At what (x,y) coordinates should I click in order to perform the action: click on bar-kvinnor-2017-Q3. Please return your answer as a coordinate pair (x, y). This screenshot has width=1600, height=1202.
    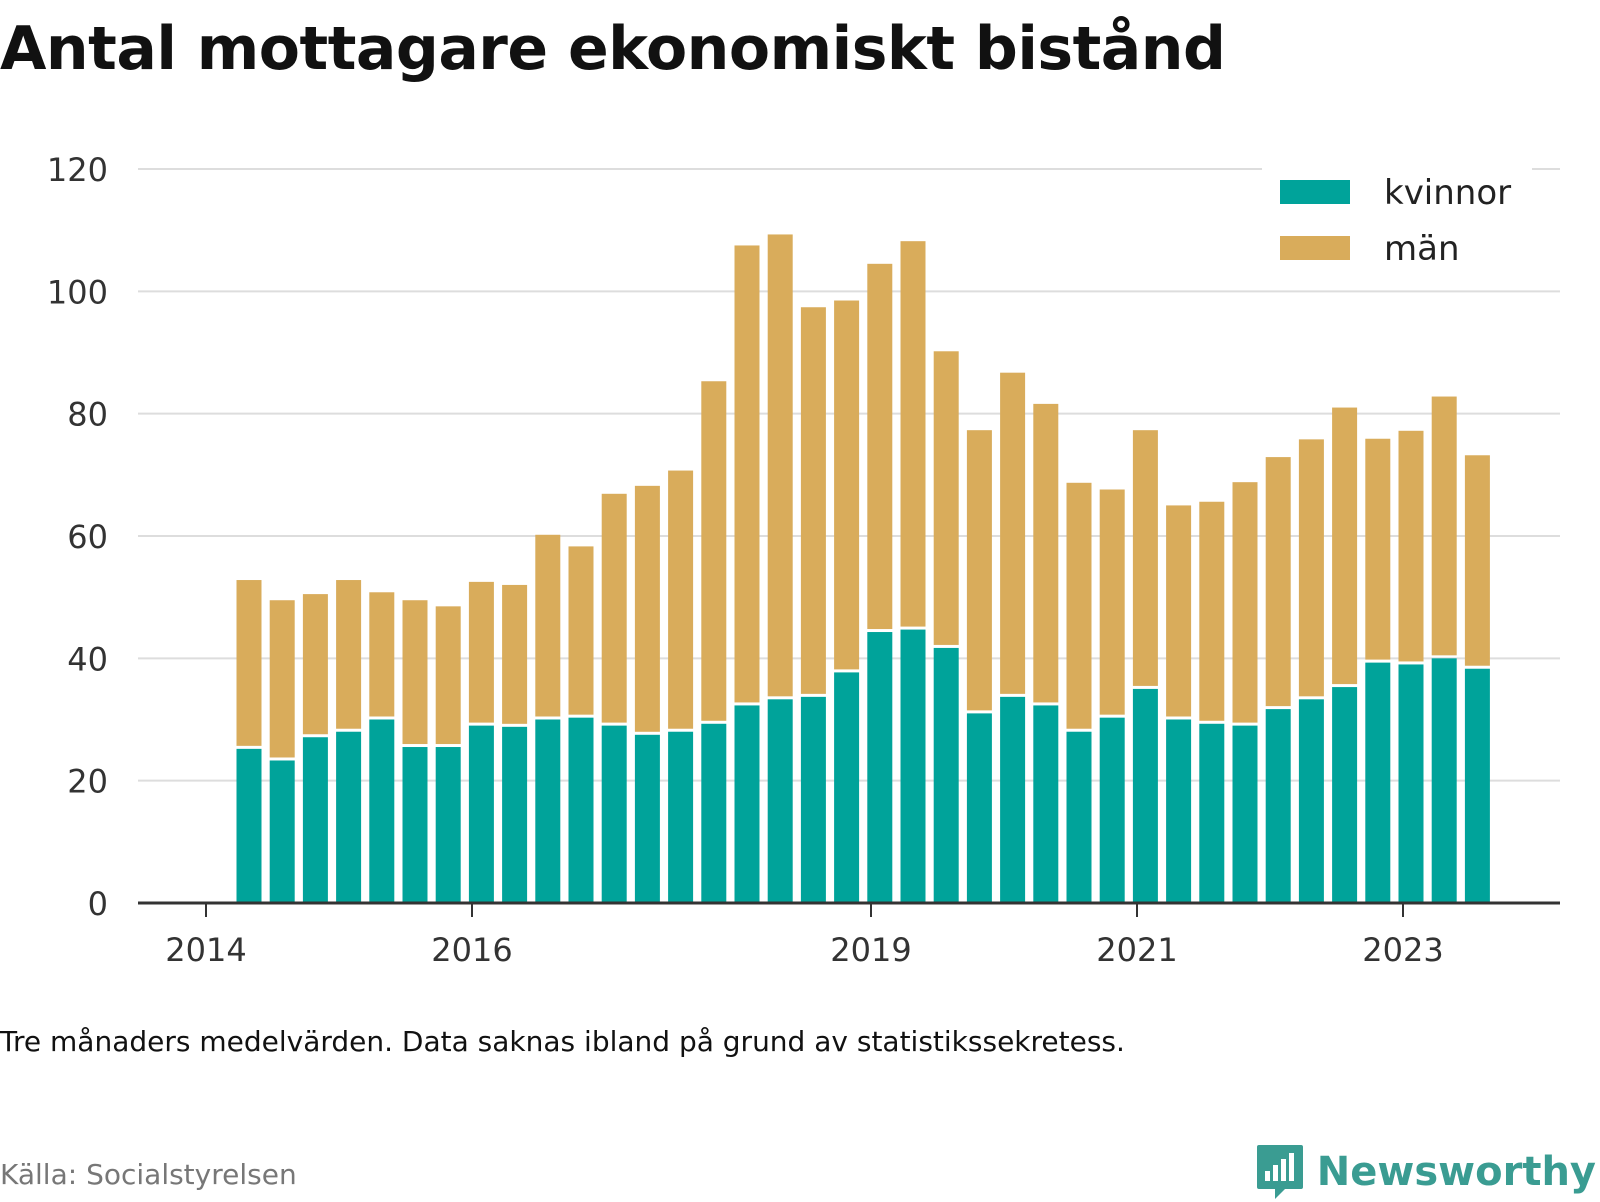
    Looking at the image, I should click on (681, 817).